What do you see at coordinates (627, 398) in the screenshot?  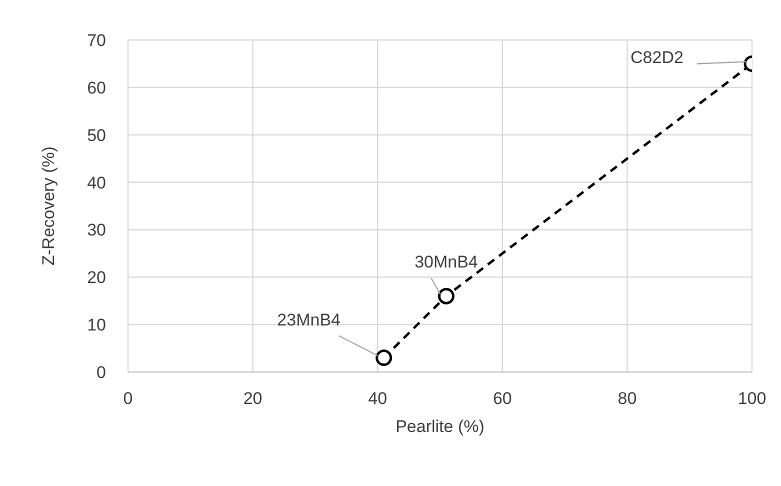 I see `x-tick-label: 80` at bounding box center [627, 398].